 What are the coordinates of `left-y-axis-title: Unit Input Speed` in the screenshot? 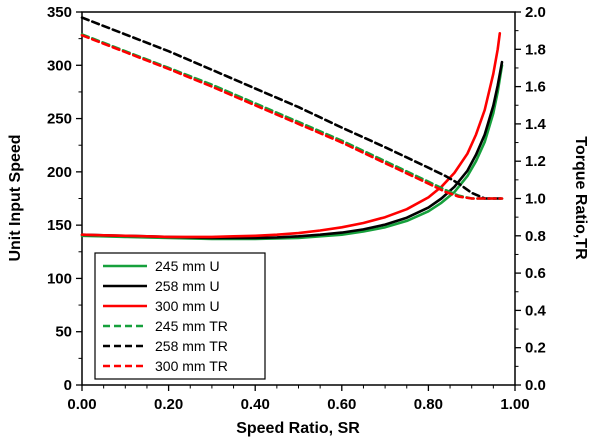 It's located at (15, 198).